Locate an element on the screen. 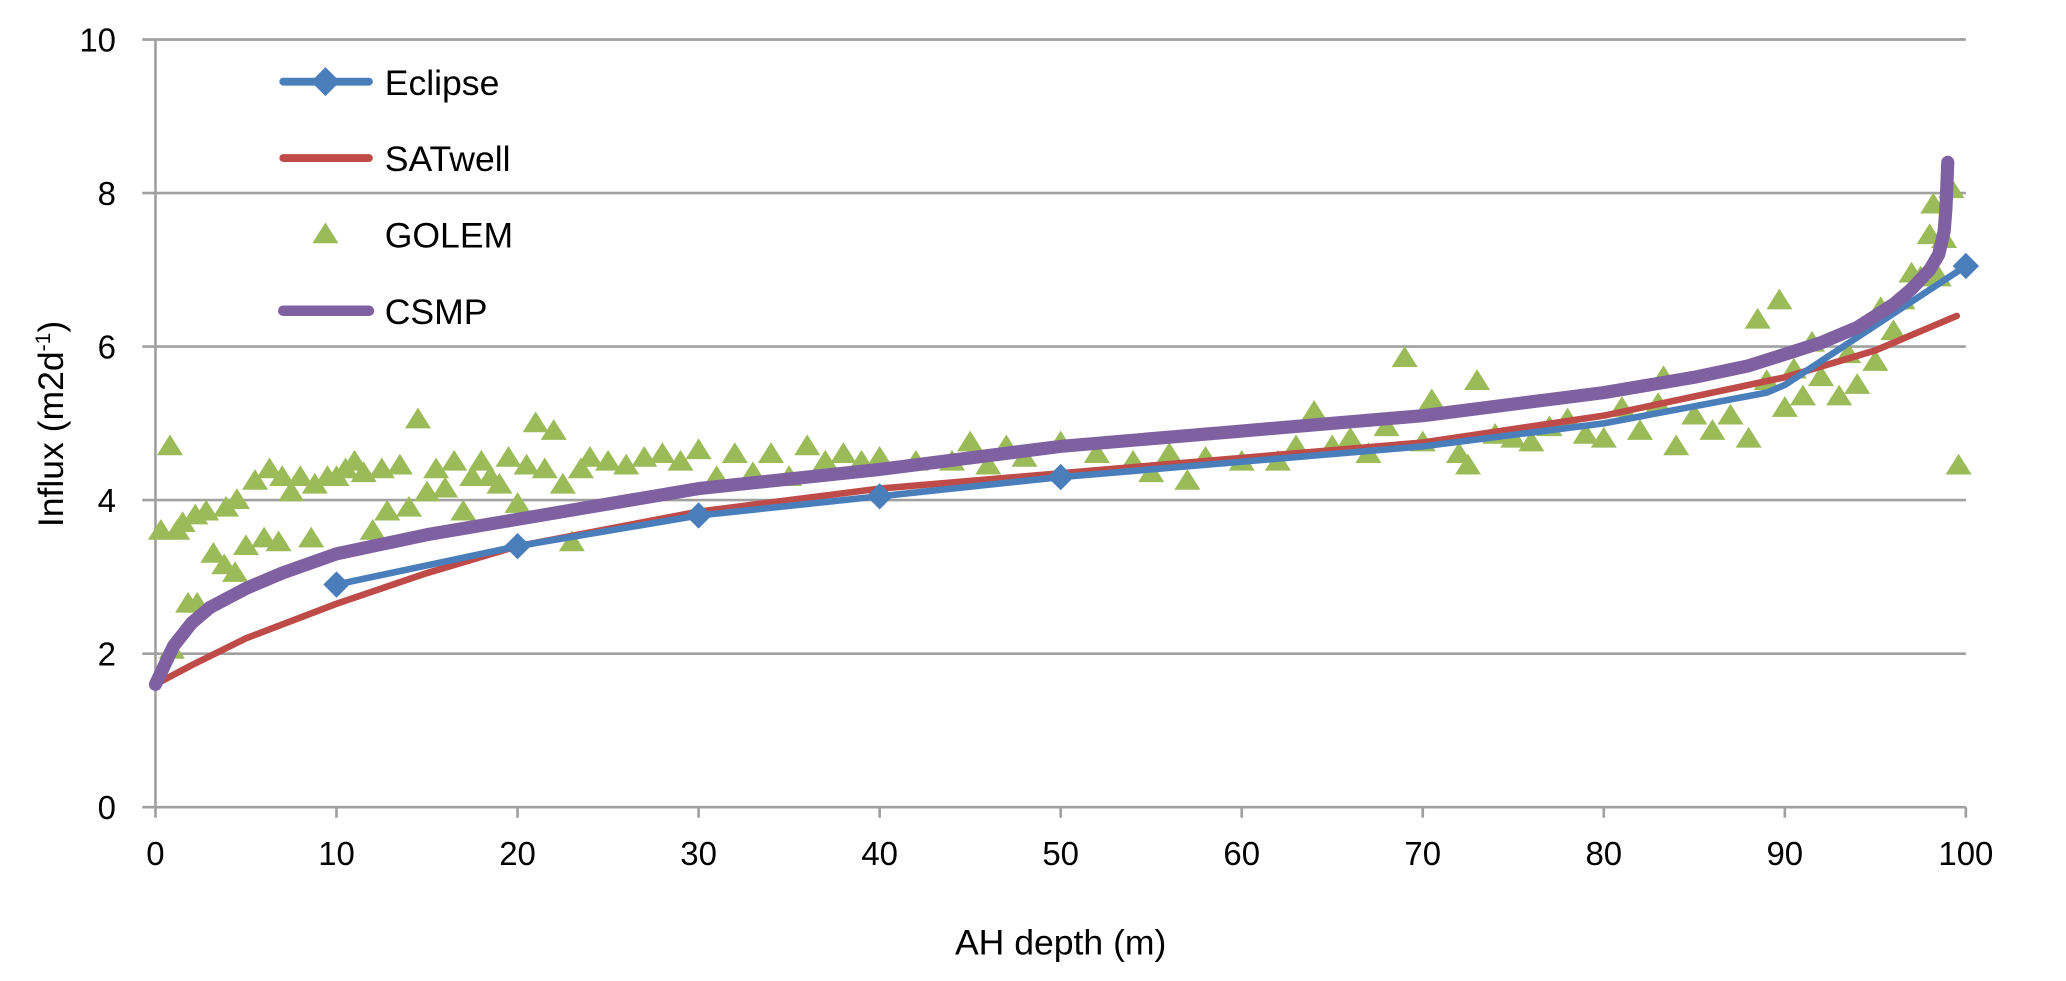 The width and height of the screenshot is (2066, 981). x-tick-labels: 0 10 20 30 40 50 60 70 80 90 100 is located at coordinates (1069, 853).